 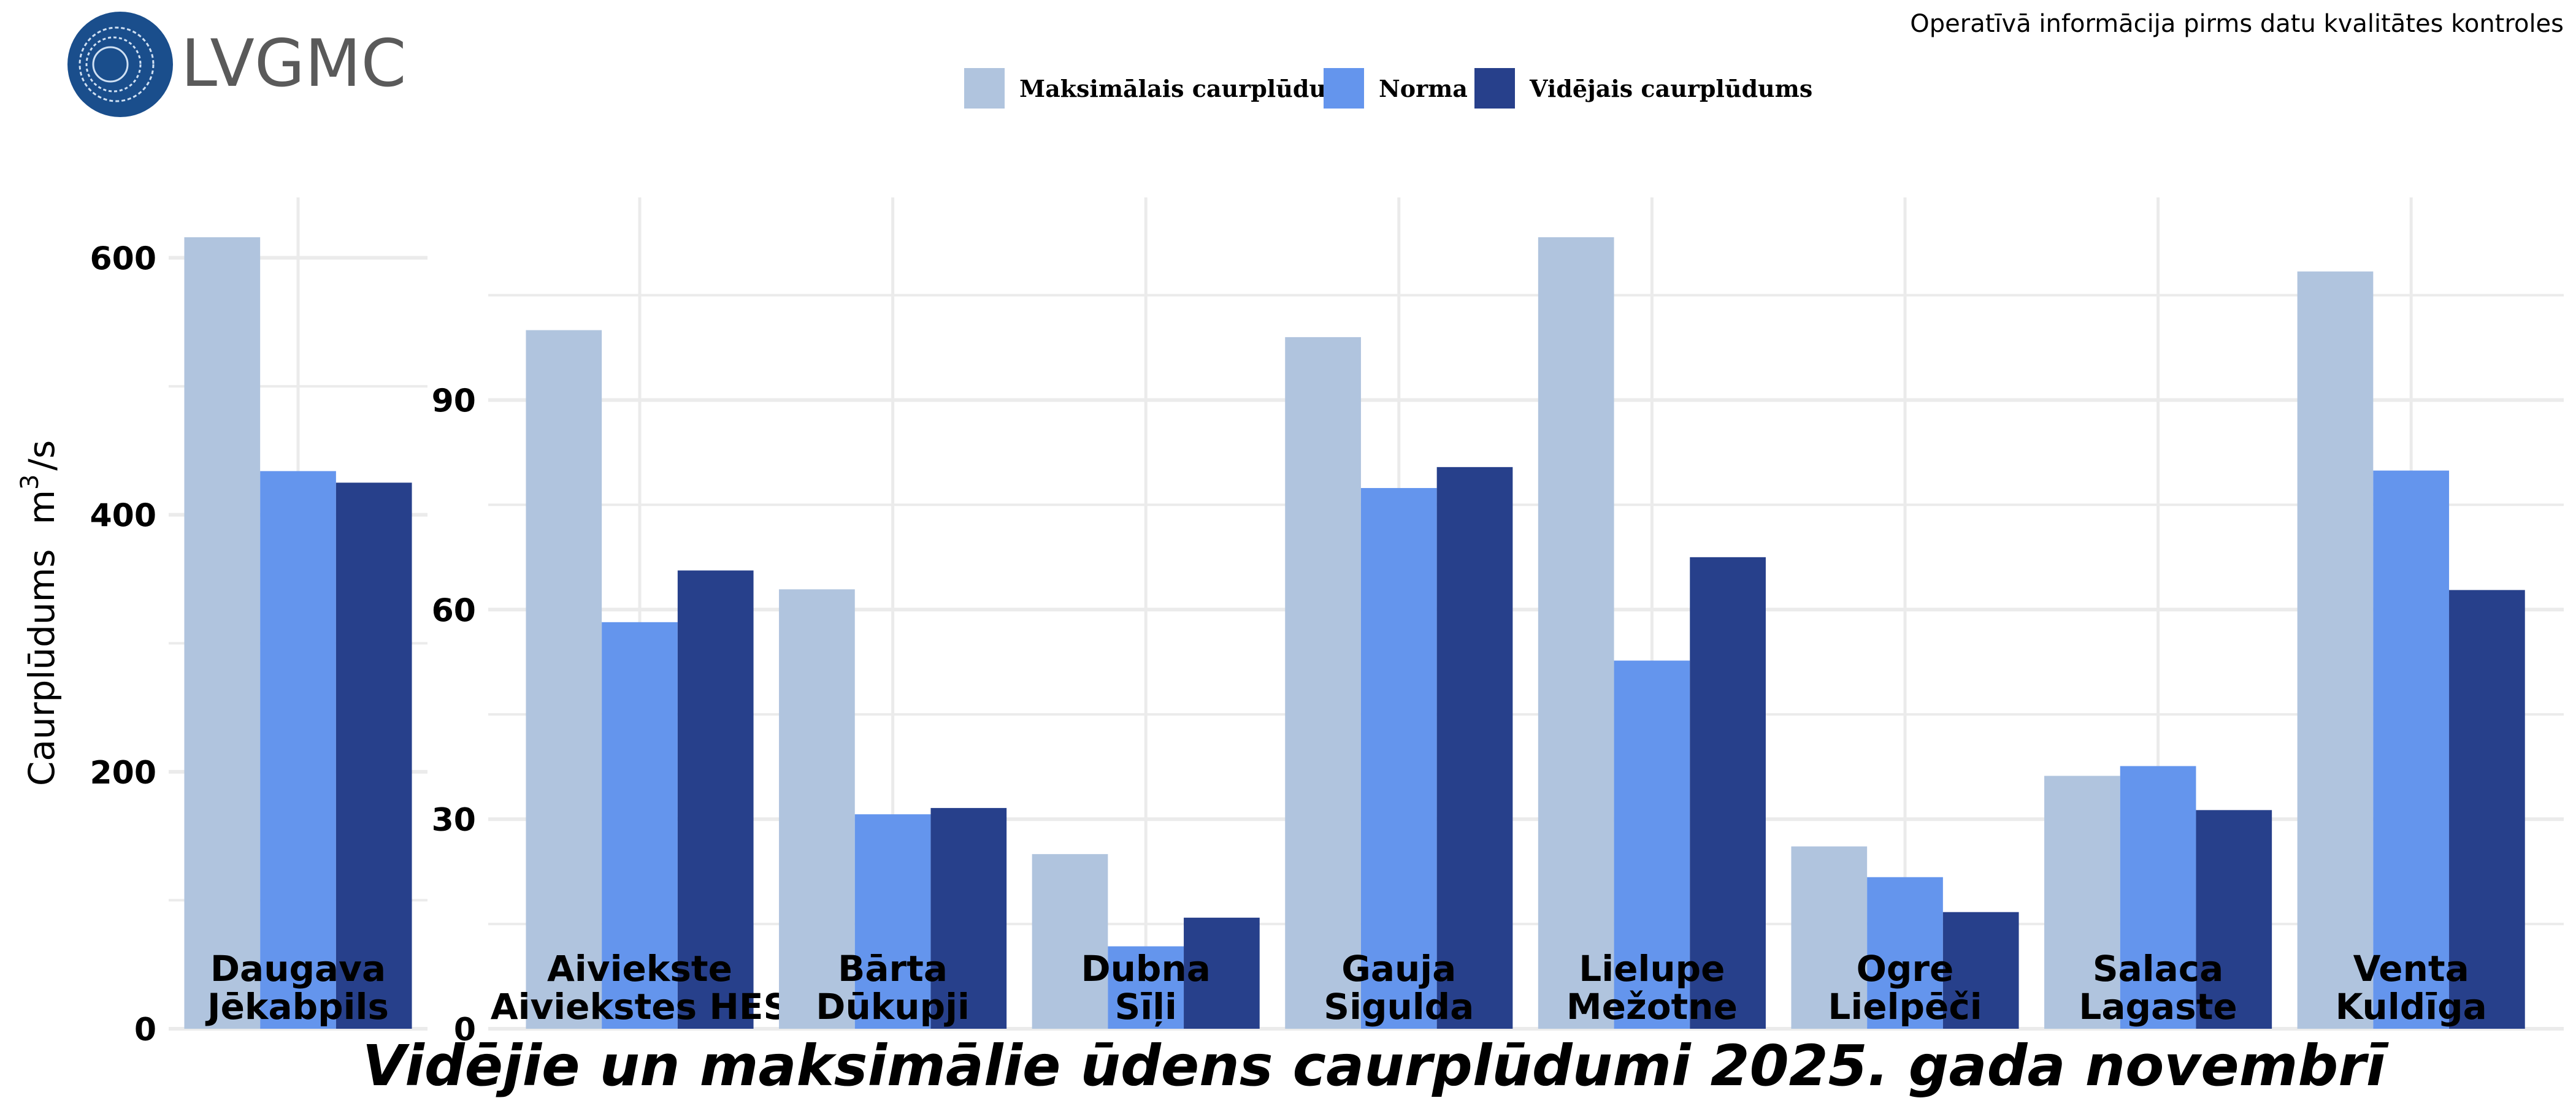 What do you see at coordinates (123, 773) in the screenshot?
I see `y-tick-label: 200` at bounding box center [123, 773].